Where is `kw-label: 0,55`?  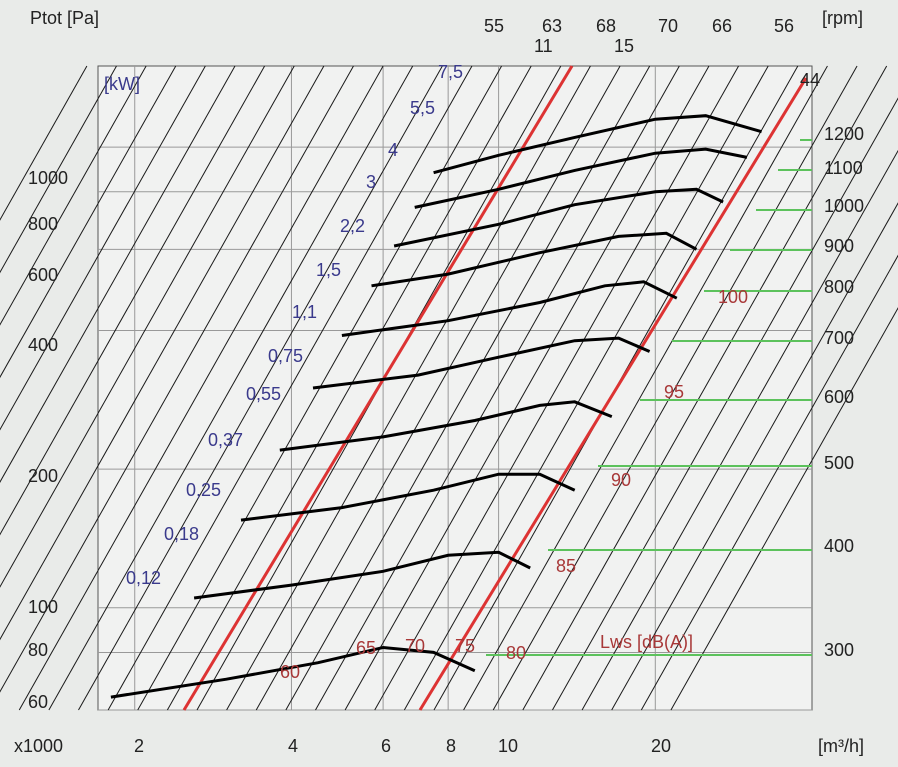
kw-label: 0,55 is located at coordinates (263, 394).